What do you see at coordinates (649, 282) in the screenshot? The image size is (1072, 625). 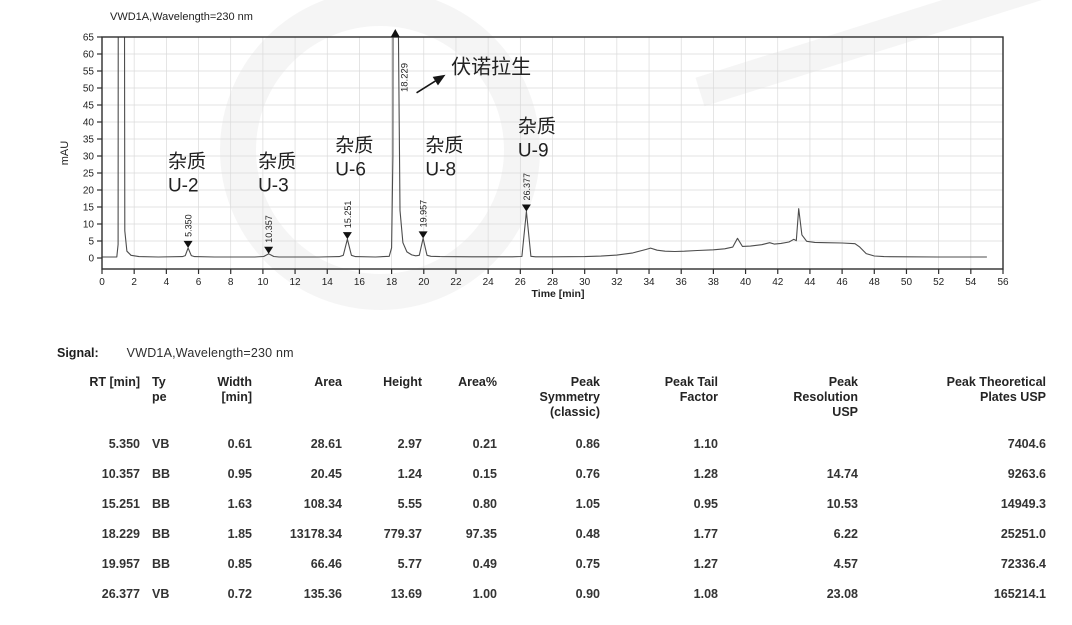 I see `x-tick-label: 34` at bounding box center [649, 282].